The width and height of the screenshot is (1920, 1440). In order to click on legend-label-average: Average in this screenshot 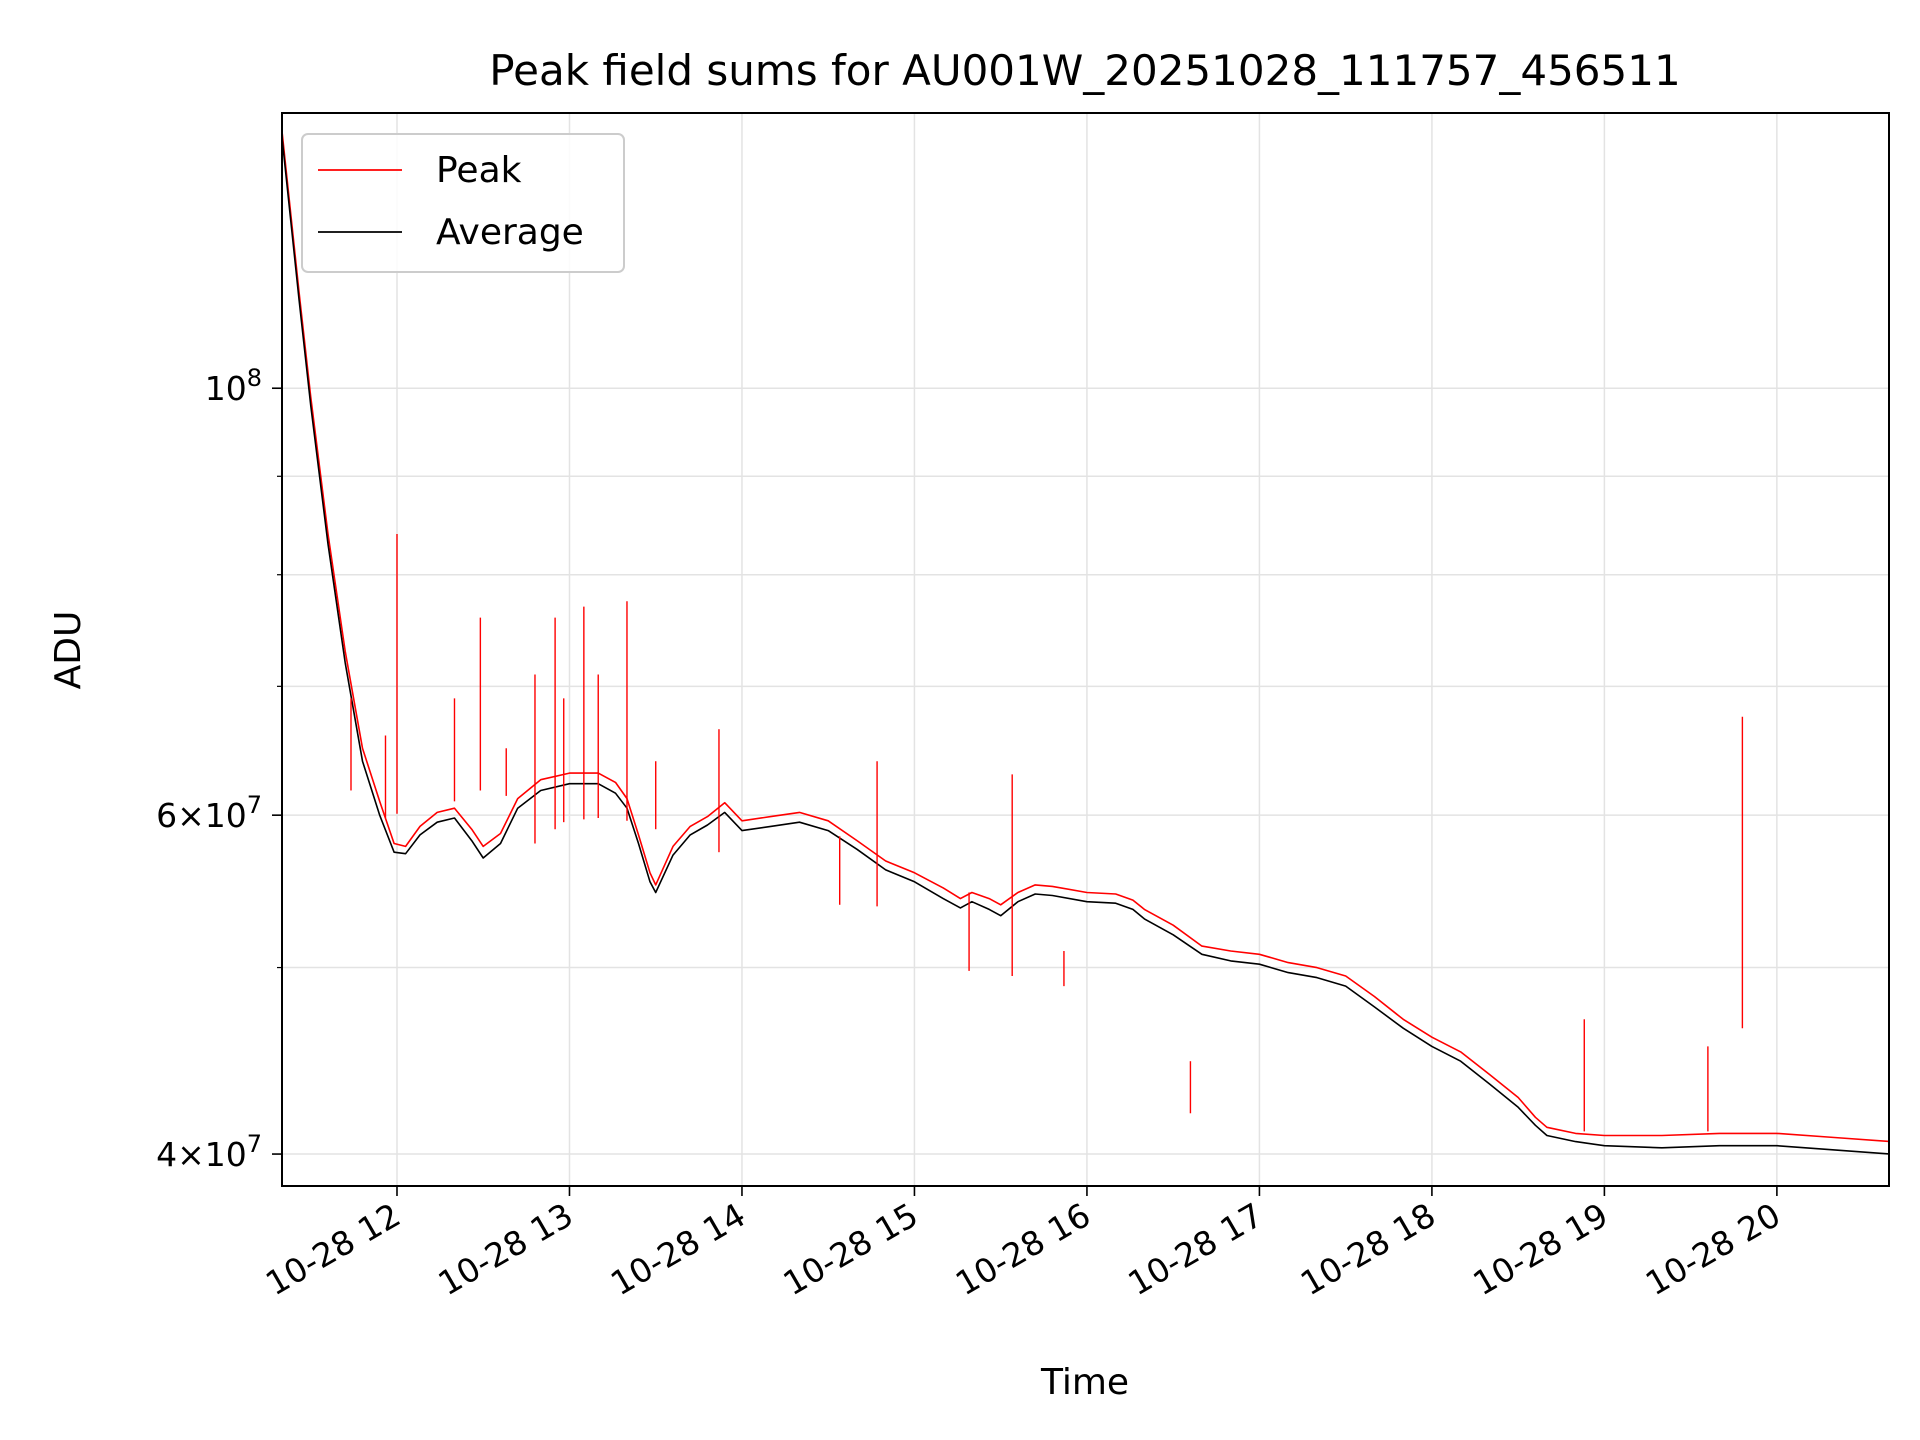, I will do `click(510, 232)`.